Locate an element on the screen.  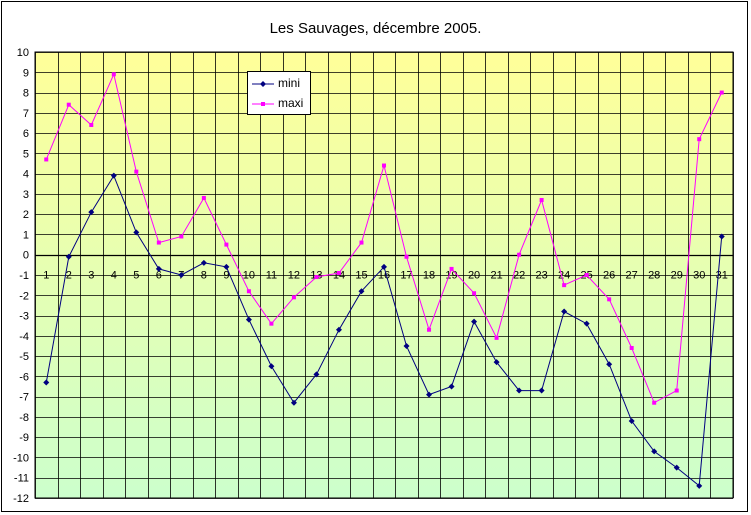
y-tick-label: 3 is located at coordinates (26, 195).